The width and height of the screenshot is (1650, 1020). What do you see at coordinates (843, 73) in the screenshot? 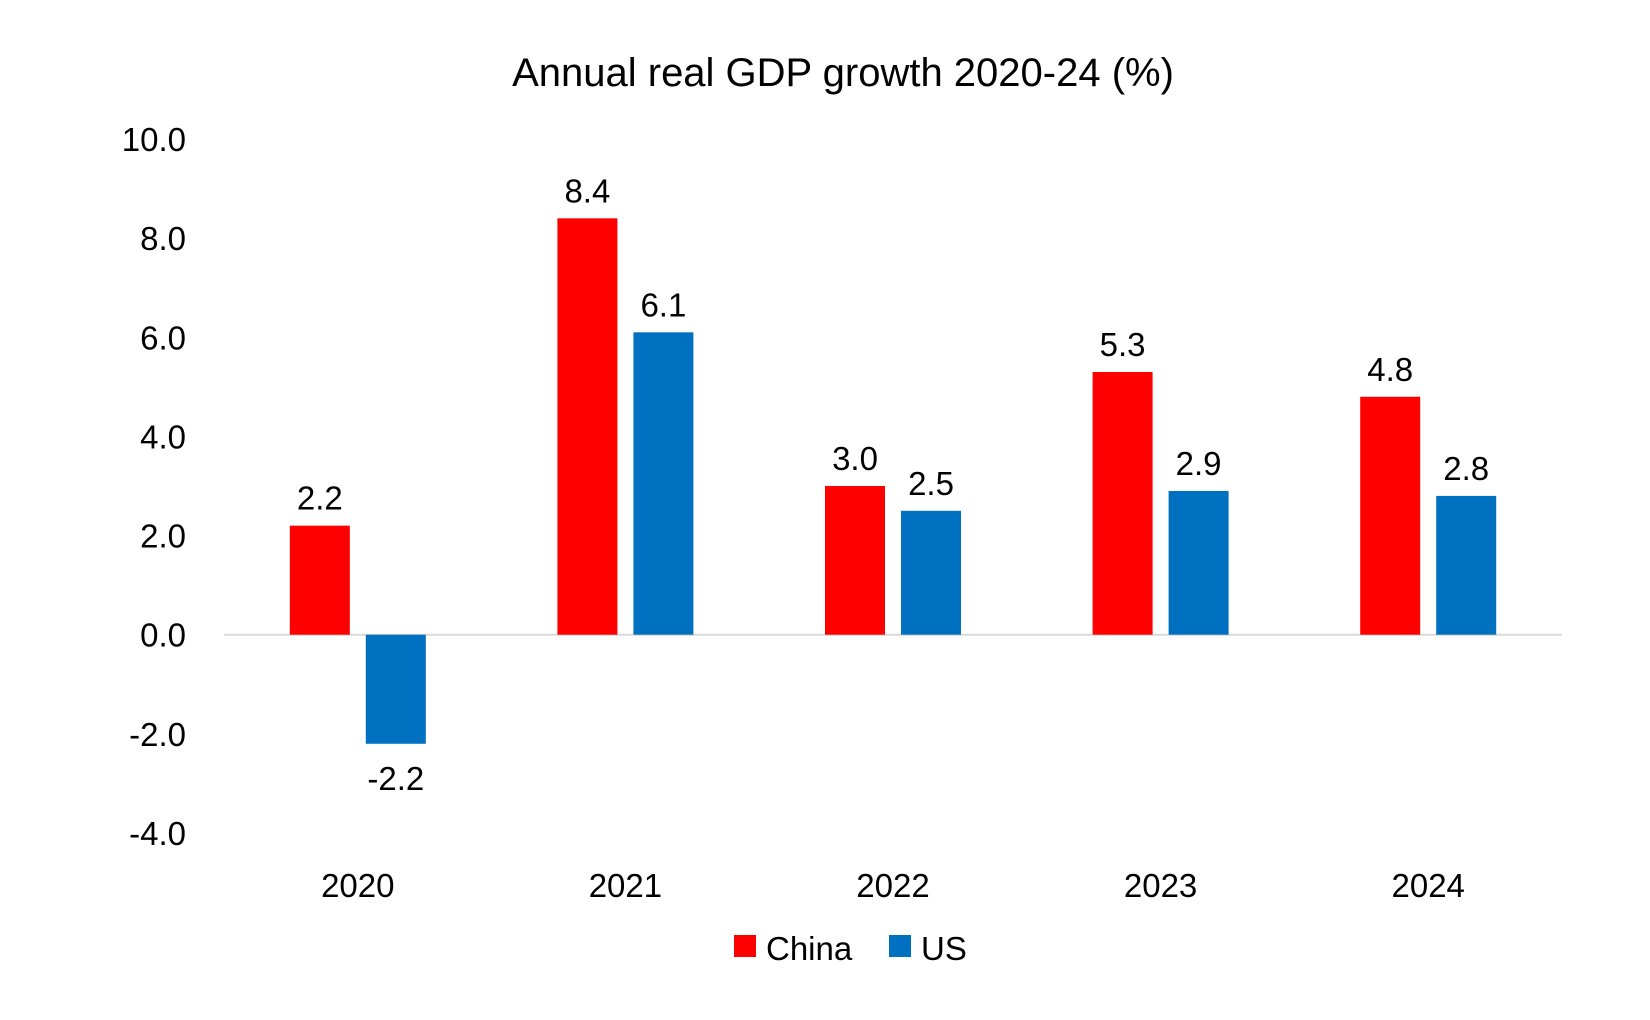
I see `chart-title: Annual real GDP growth 2020-24 (%)` at bounding box center [843, 73].